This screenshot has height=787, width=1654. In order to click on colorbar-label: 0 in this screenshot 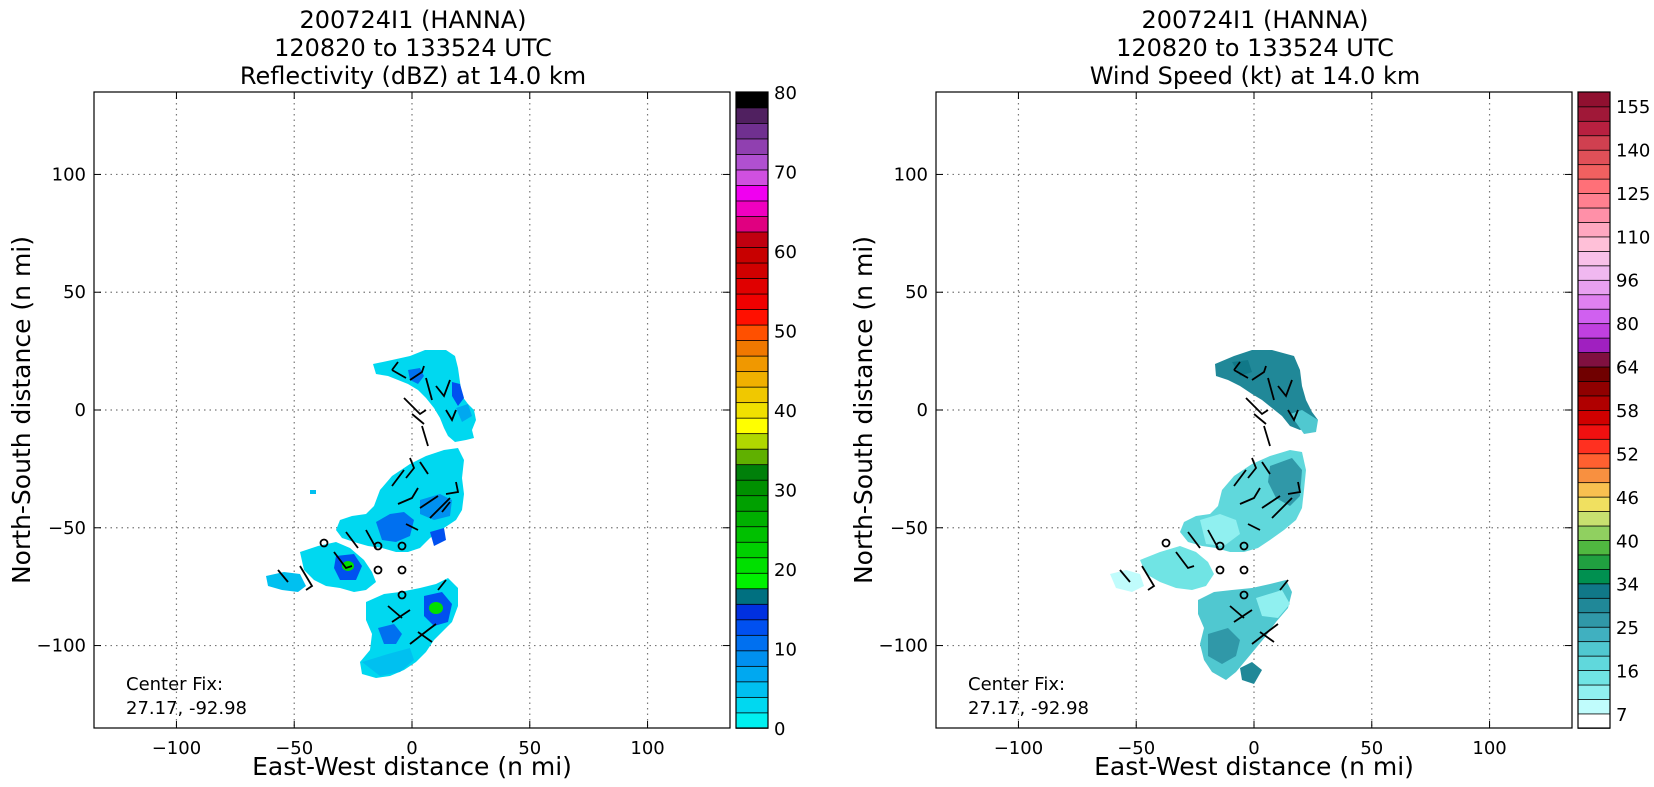, I will do `click(779, 729)`.